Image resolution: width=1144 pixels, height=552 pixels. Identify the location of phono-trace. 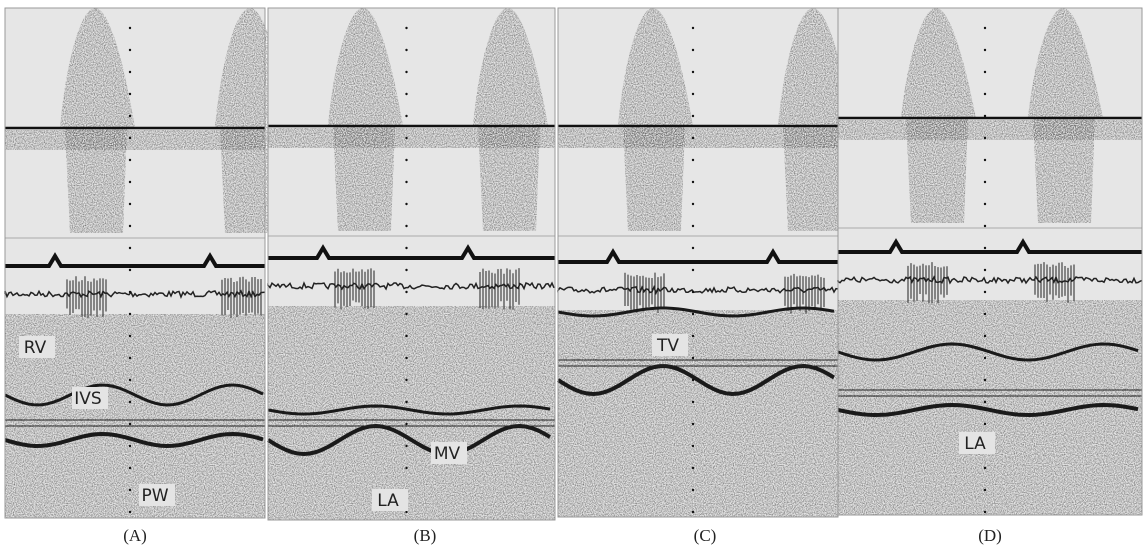
(990, 280).